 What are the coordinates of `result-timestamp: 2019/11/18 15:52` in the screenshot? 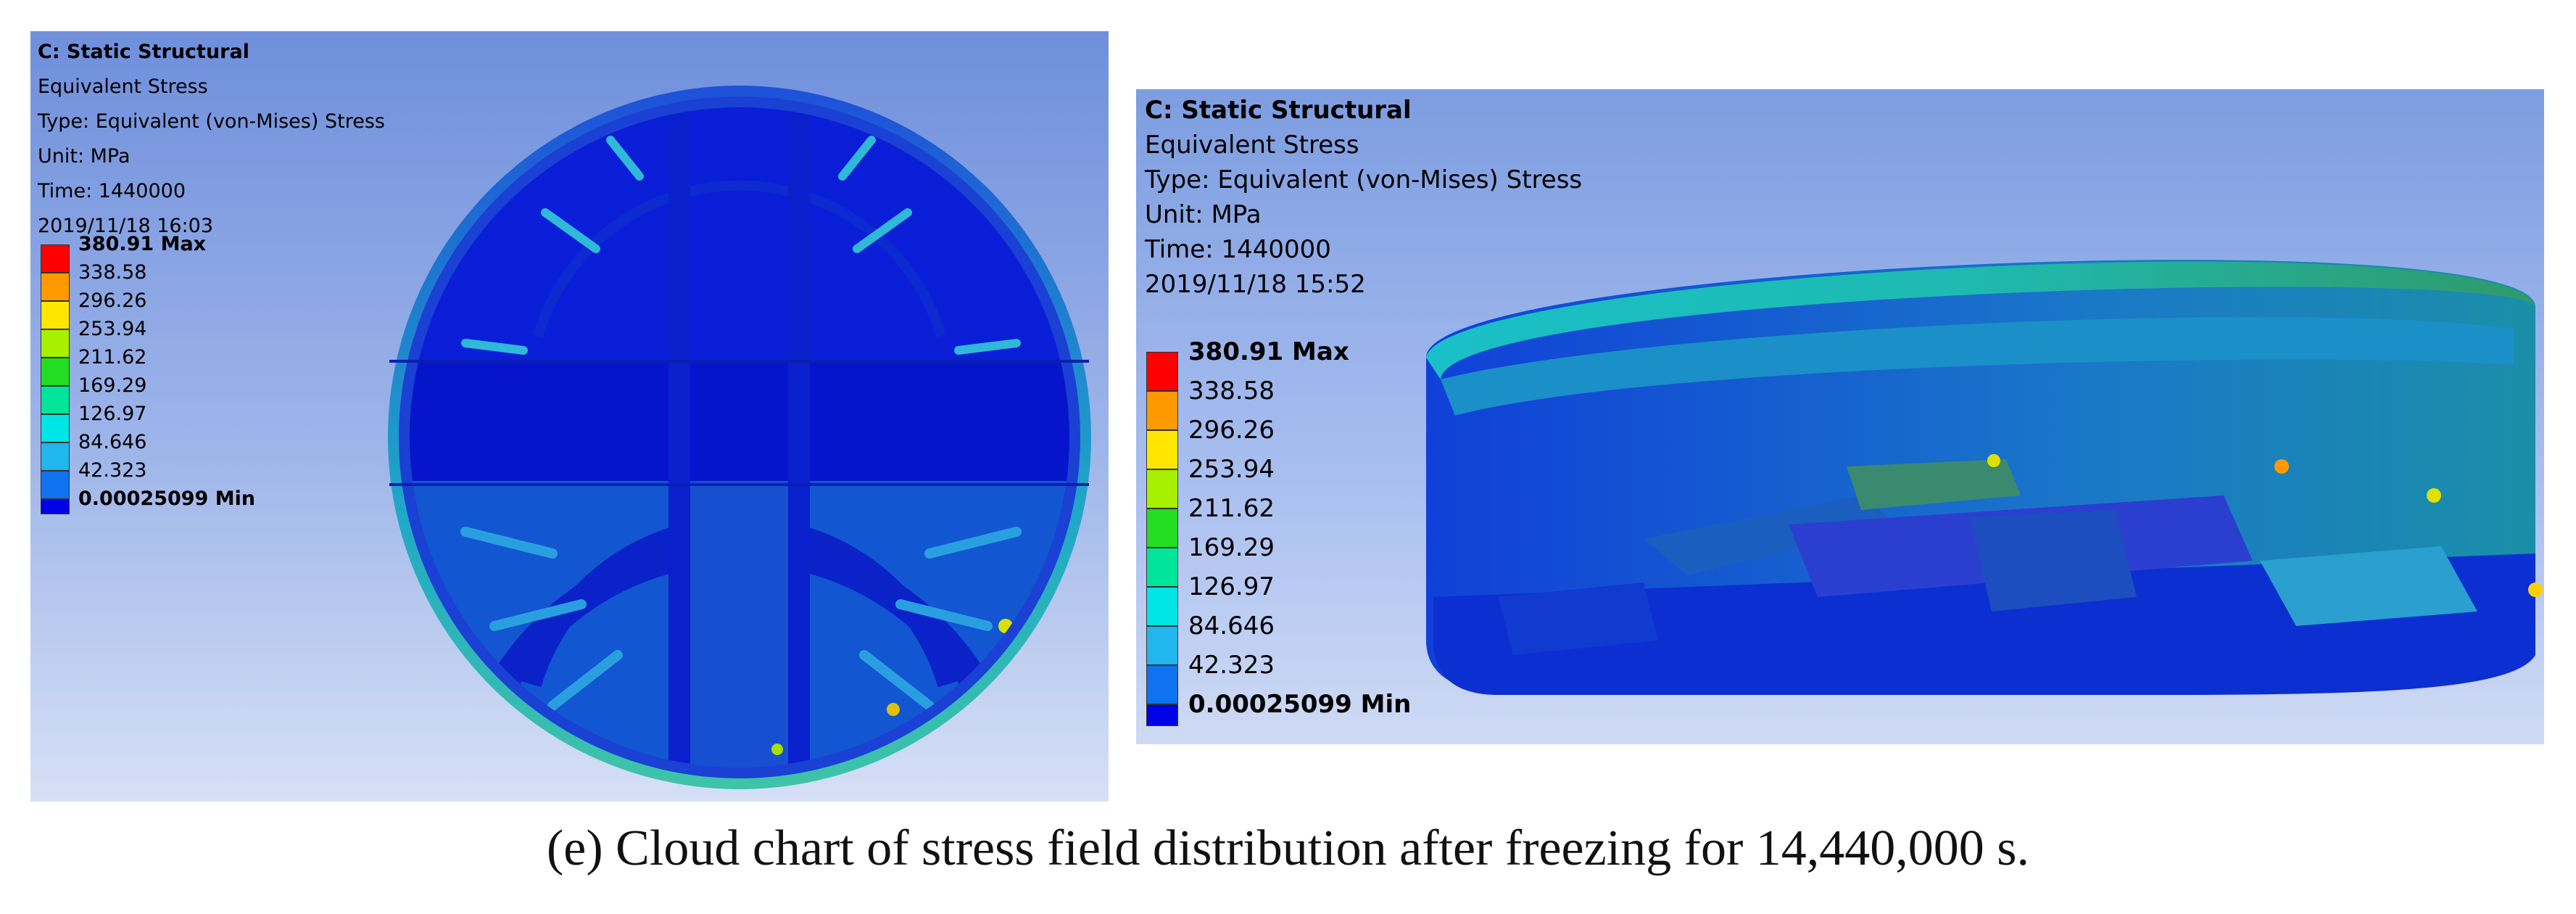 It's located at (1255, 284).